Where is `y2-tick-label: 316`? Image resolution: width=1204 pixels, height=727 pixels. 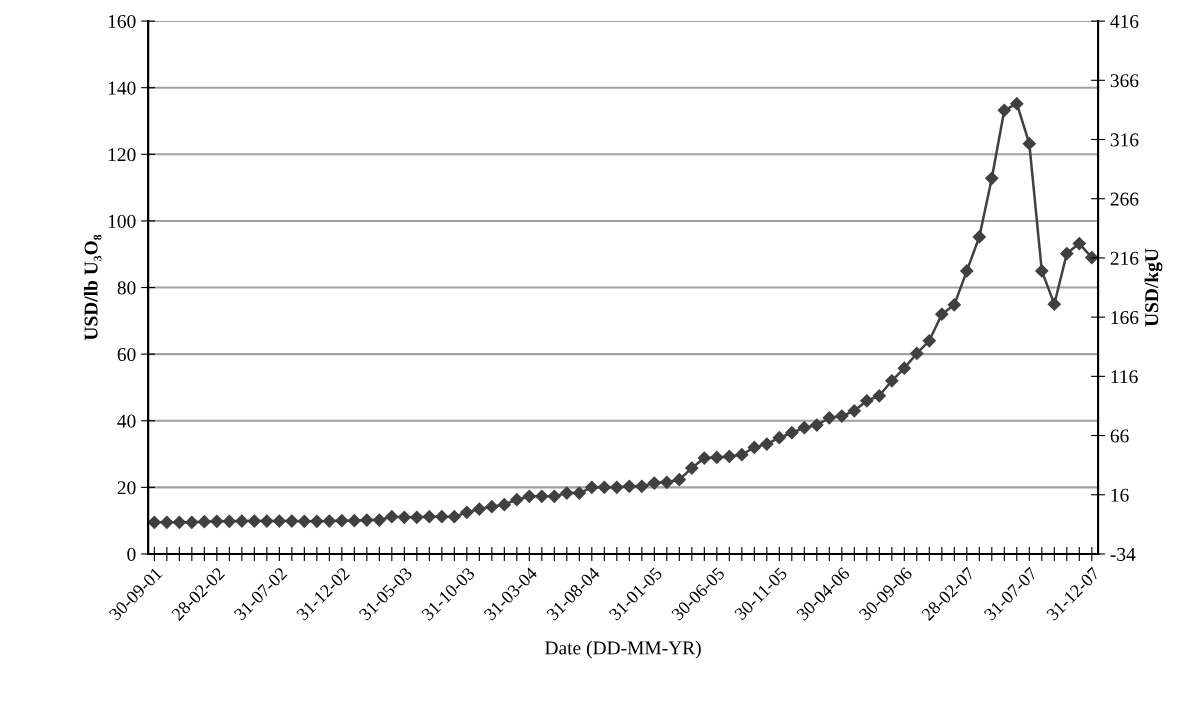
y2-tick-label: 316 is located at coordinates (1124, 140).